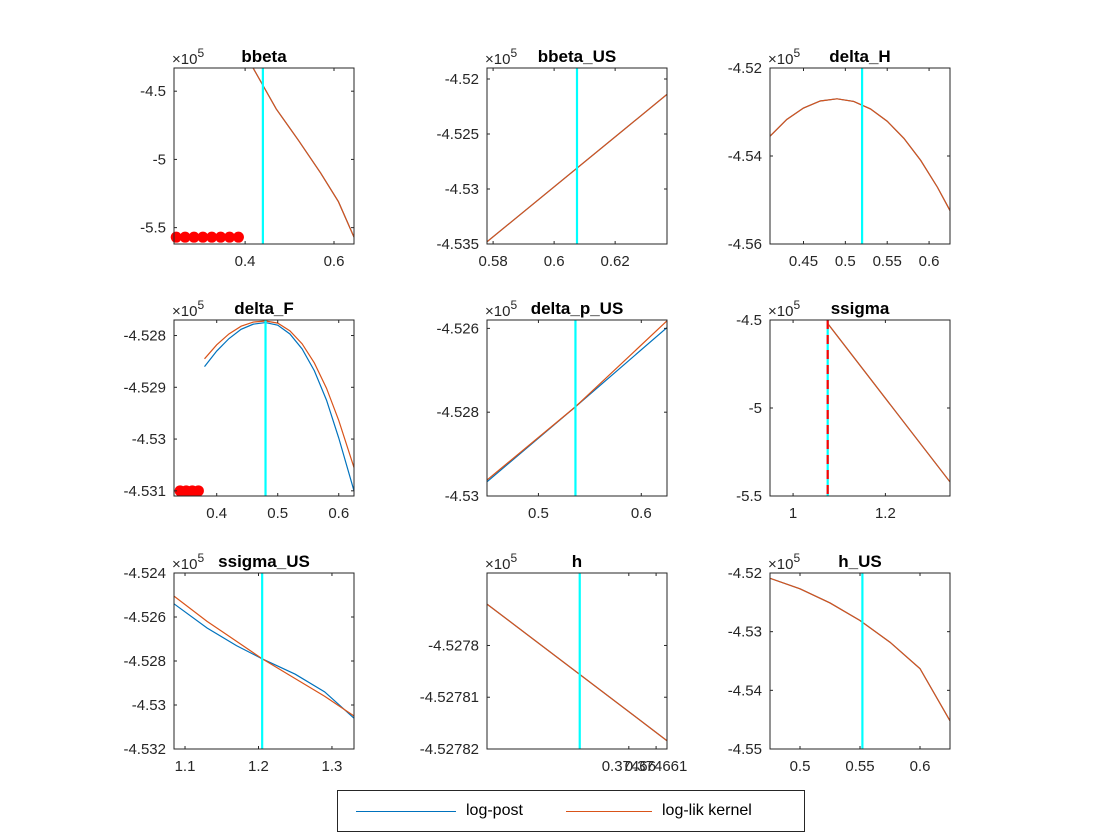 The height and width of the screenshot is (840, 1120). I want to click on plot-area-ssigma, so click(888, 408).